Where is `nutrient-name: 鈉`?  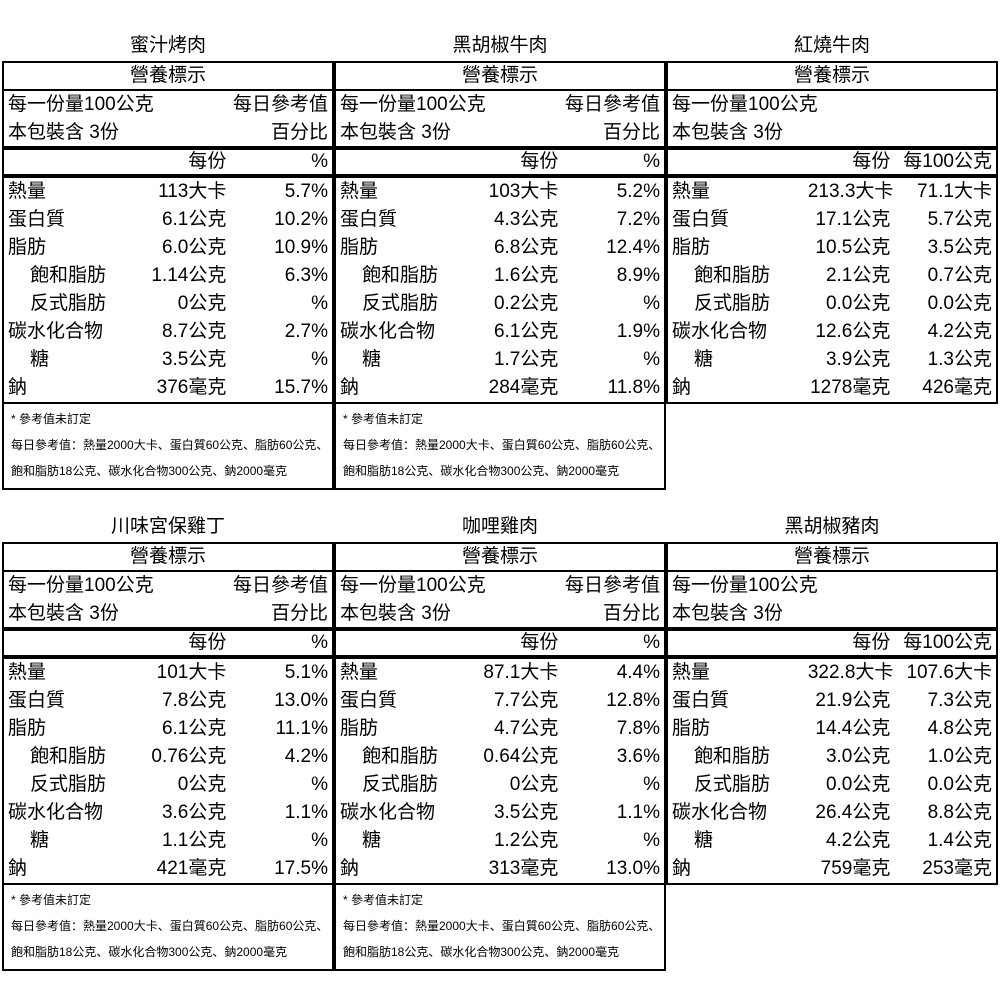
nutrient-name: 鈉 is located at coordinates (350, 868).